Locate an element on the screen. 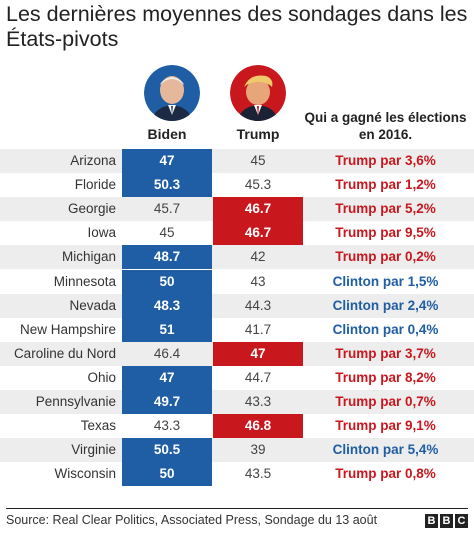 The width and height of the screenshot is (474, 533). biden-poll-value: 46.4 is located at coordinates (167, 353).